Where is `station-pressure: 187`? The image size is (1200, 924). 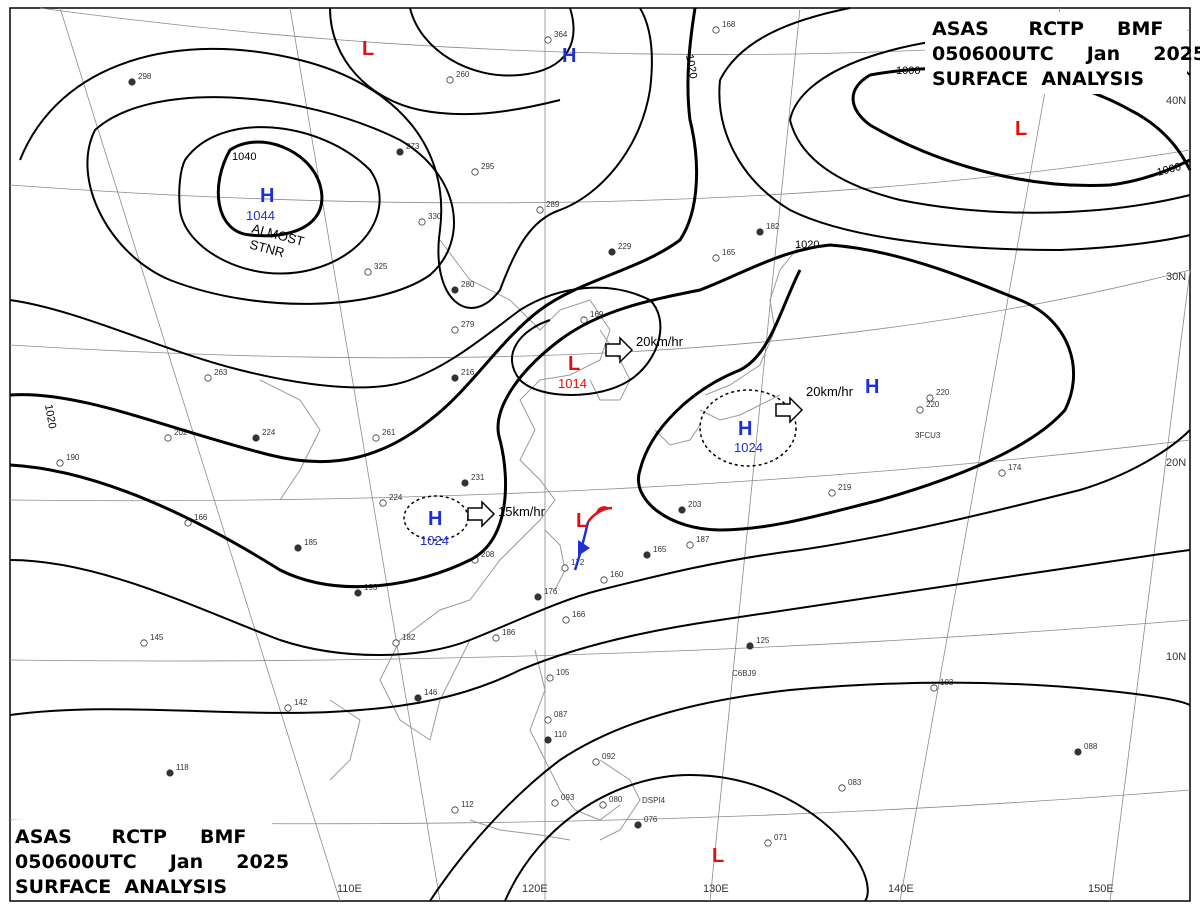
station-pressure: 187 is located at coordinates (703, 539).